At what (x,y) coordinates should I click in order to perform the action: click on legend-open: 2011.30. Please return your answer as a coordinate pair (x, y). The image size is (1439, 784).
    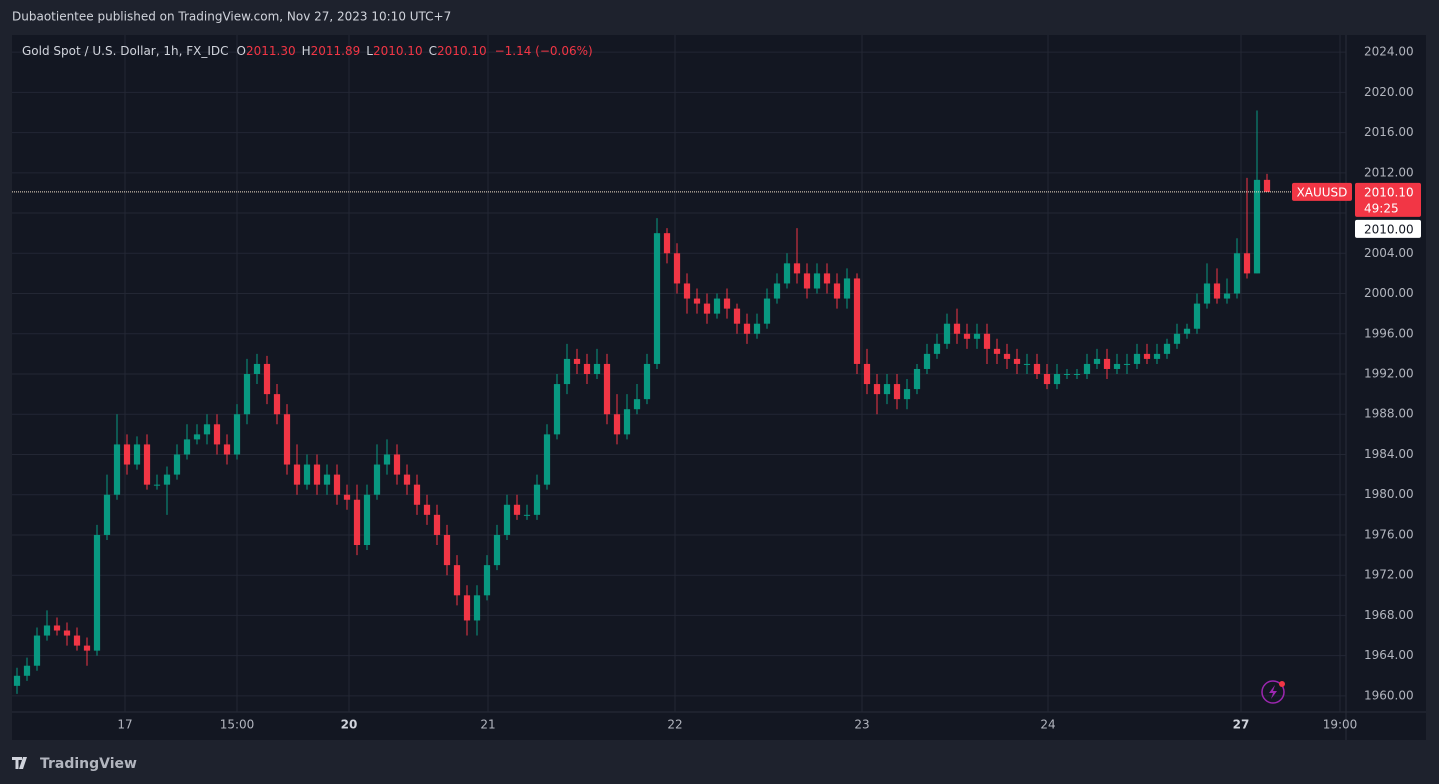
    Looking at the image, I should click on (271, 51).